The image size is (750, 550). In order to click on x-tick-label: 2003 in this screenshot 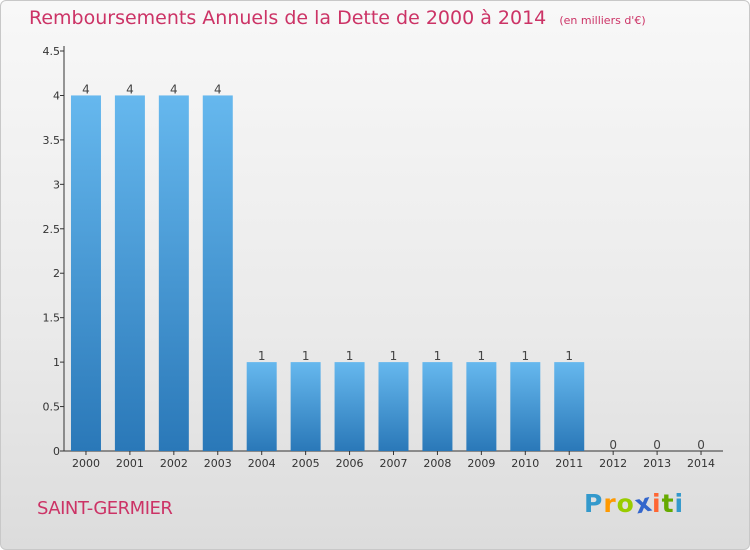, I will do `click(218, 463)`.